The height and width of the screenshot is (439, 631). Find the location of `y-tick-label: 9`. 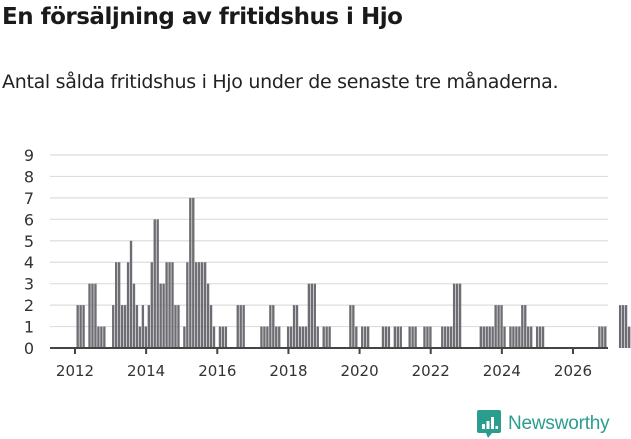

y-tick-label: 9 is located at coordinates (29, 155).